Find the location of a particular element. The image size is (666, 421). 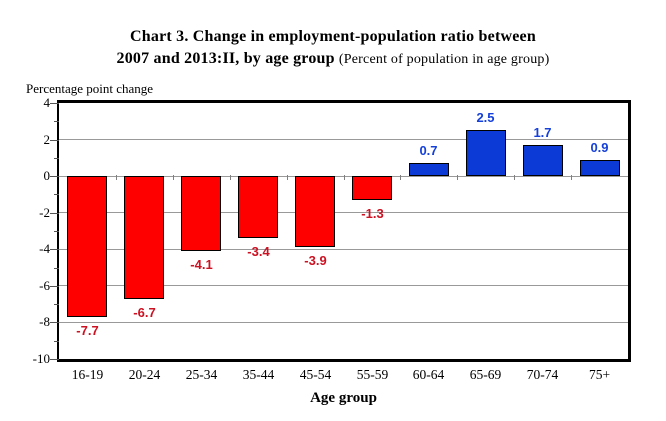

y-tick-label: 2 is located at coordinates (47, 139).